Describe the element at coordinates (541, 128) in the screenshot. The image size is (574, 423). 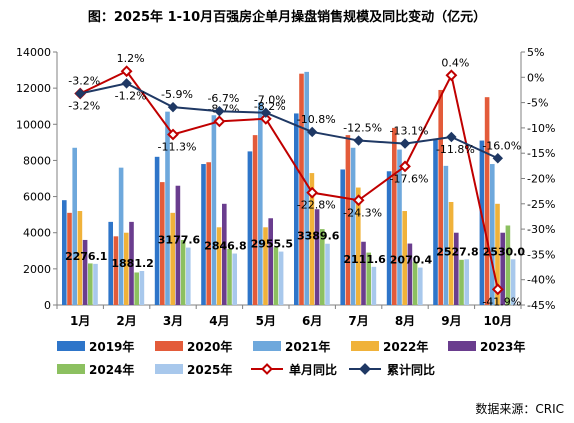
I see `right-tick-label: -10%` at that location.